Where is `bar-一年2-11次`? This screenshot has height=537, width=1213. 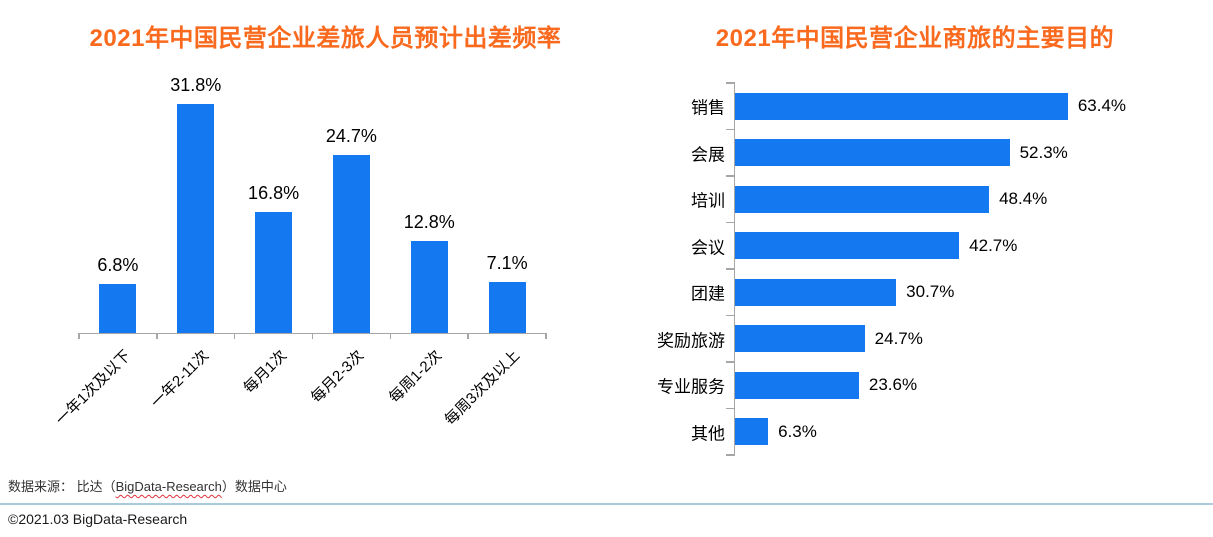
bar-一年2-11次 is located at coordinates (196, 218).